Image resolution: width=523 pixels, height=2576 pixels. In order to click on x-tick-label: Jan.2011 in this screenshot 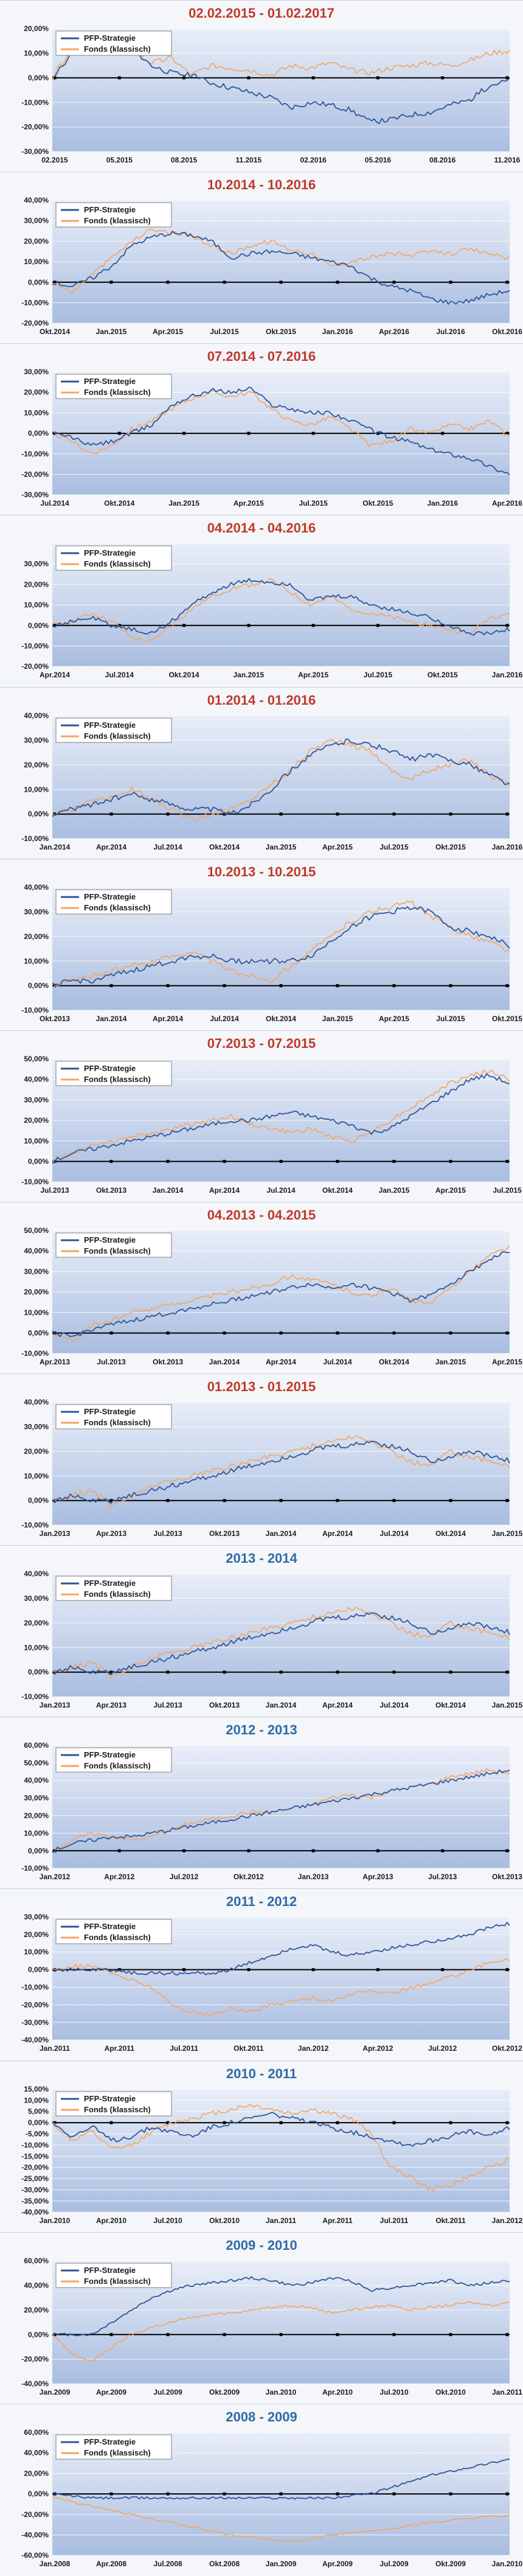, I will do `click(281, 2220)`.